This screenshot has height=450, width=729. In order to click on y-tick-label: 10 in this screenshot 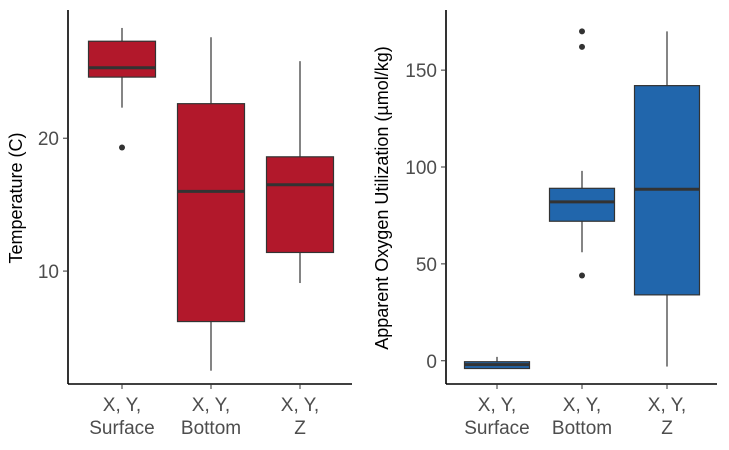, I will do `click(48, 272)`.